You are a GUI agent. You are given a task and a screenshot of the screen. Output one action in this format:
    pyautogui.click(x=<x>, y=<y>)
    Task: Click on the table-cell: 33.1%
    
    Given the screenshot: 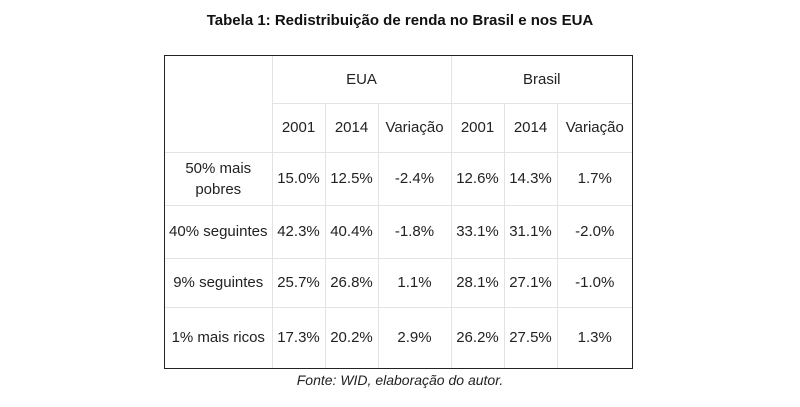 What is the action you would take?
    pyautogui.click(x=478, y=232)
    